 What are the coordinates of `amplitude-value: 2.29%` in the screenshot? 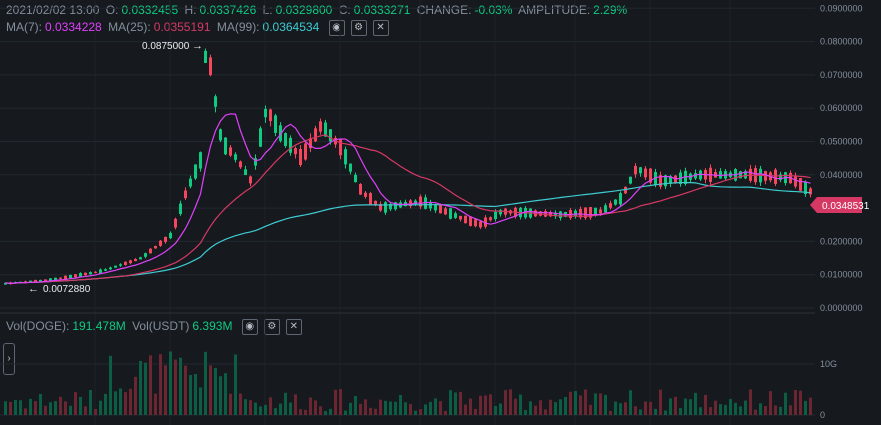 It's located at (610, 10).